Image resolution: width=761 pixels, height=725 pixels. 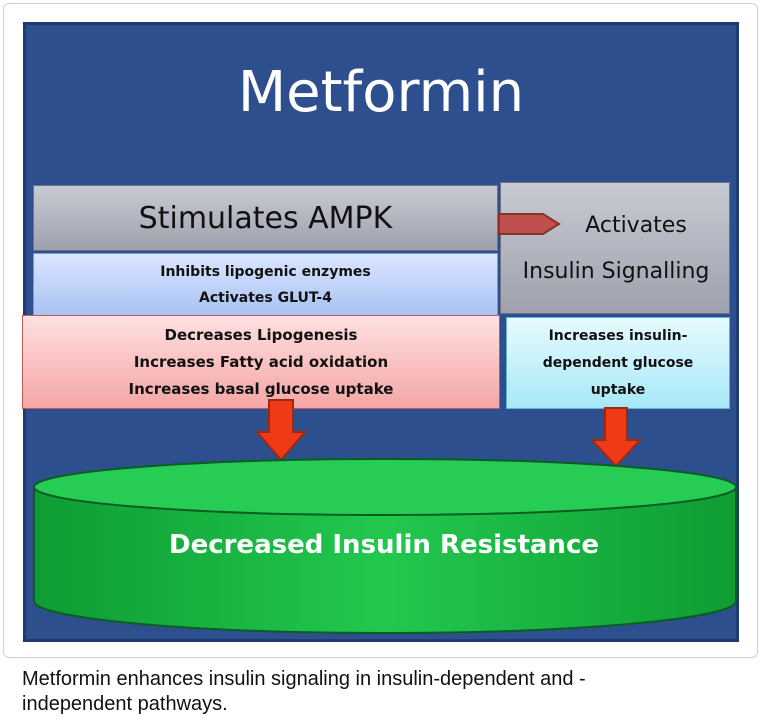 What do you see at coordinates (529, 224) in the screenshot?
I see `right-pointer-icon` at bounding box center [529, 224].